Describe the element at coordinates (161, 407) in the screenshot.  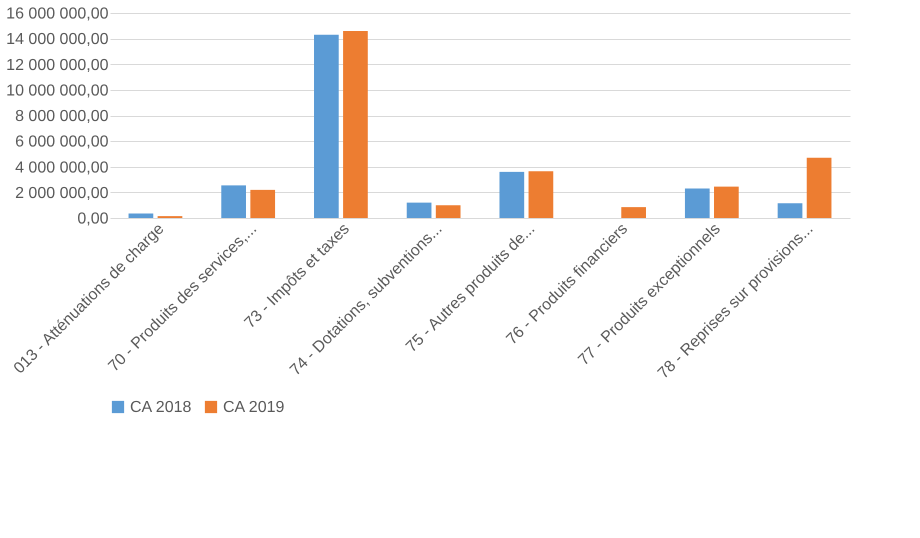
I see `legend-label: CA 2018` at that location.